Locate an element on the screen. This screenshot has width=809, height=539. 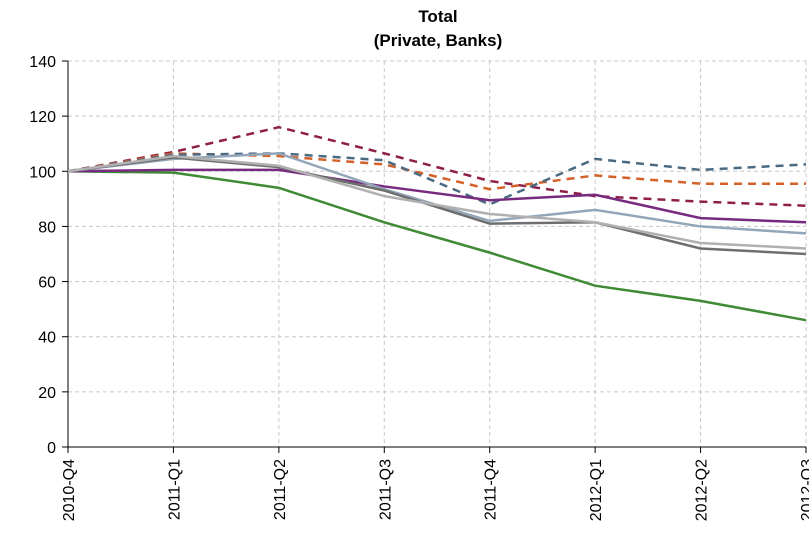
x-tick-label: 2011-Q4 is located at coordinates (491, 489).